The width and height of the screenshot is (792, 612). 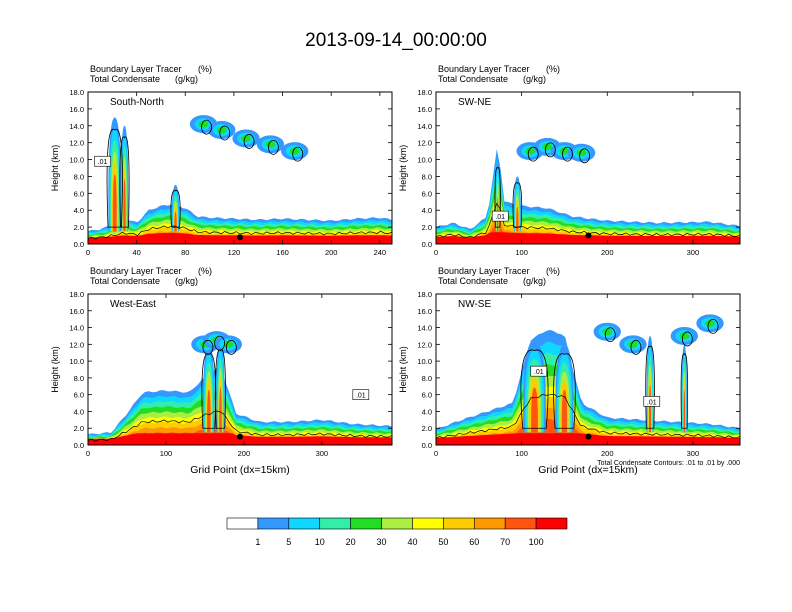 What do you see at coordinates (240, 369) in the screenshot?
I see `plot-frame` at bounding box center [240, 369].